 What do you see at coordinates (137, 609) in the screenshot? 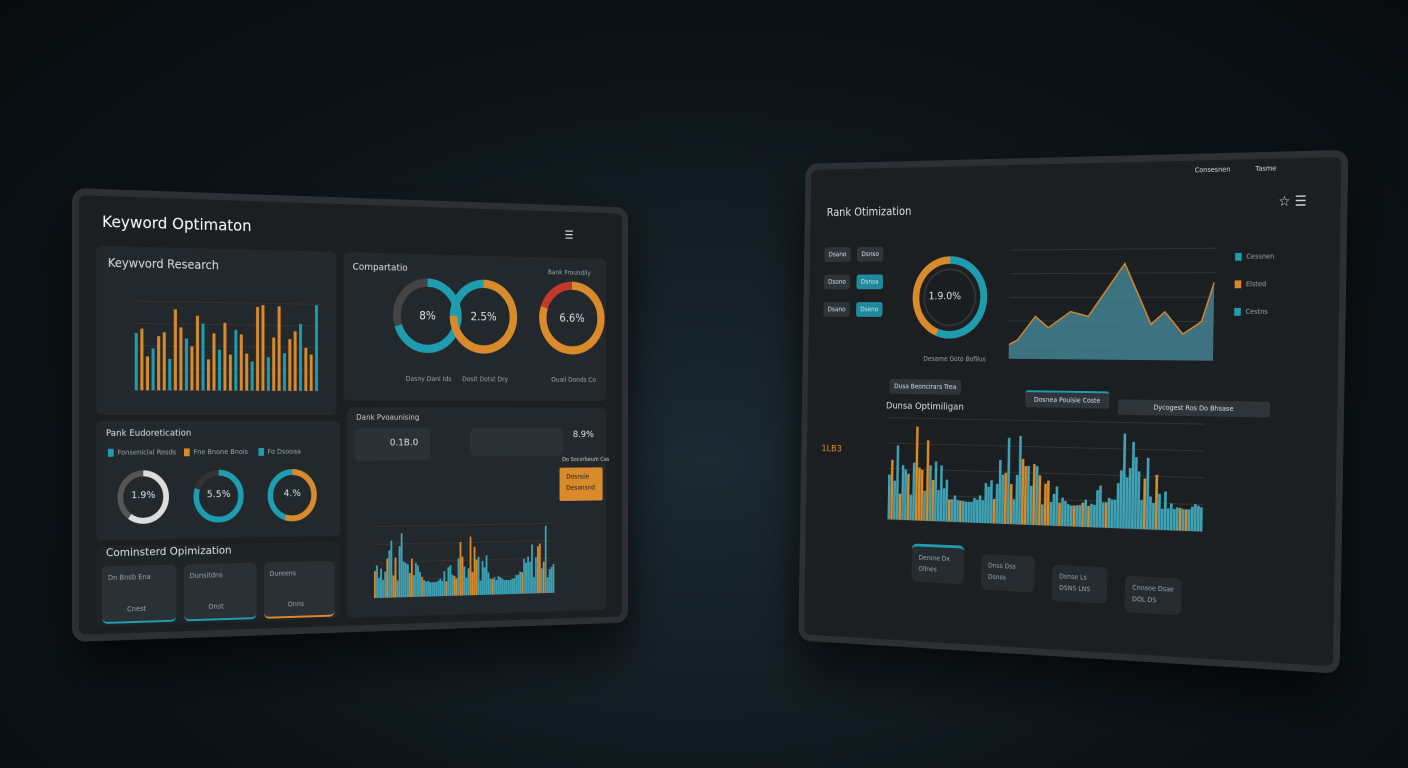
I see `card-button: Cnest` at bounding box center [137, 609].